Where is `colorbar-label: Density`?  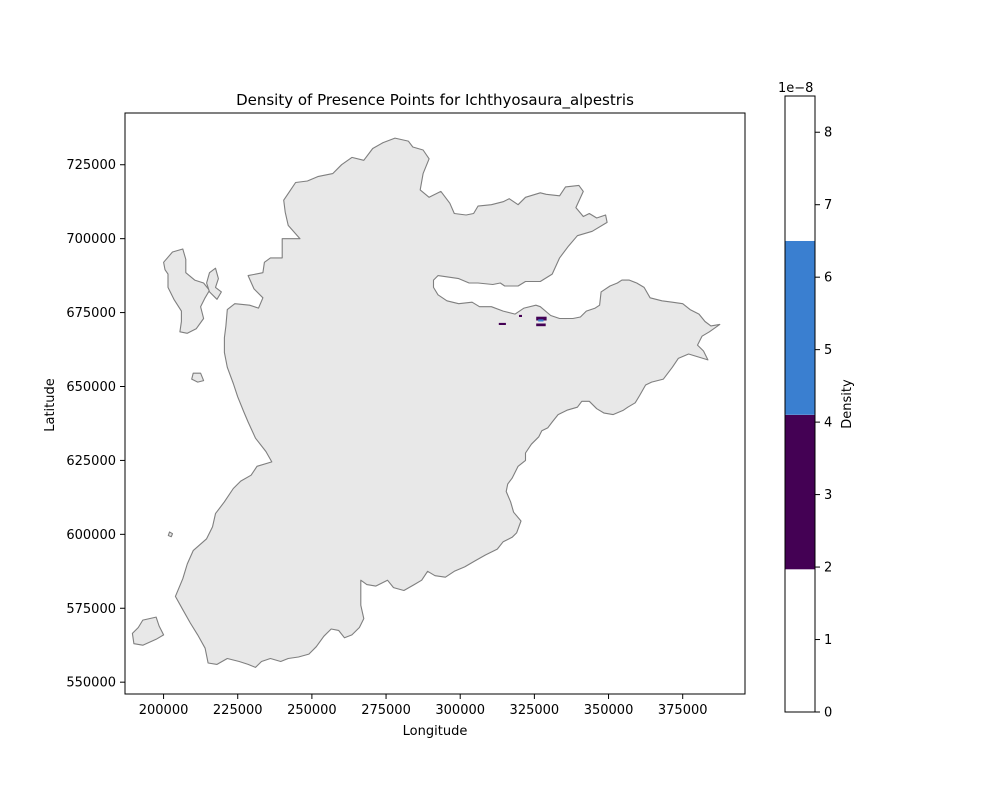
colorbar-label: Density is located at coordinates (847, 404).